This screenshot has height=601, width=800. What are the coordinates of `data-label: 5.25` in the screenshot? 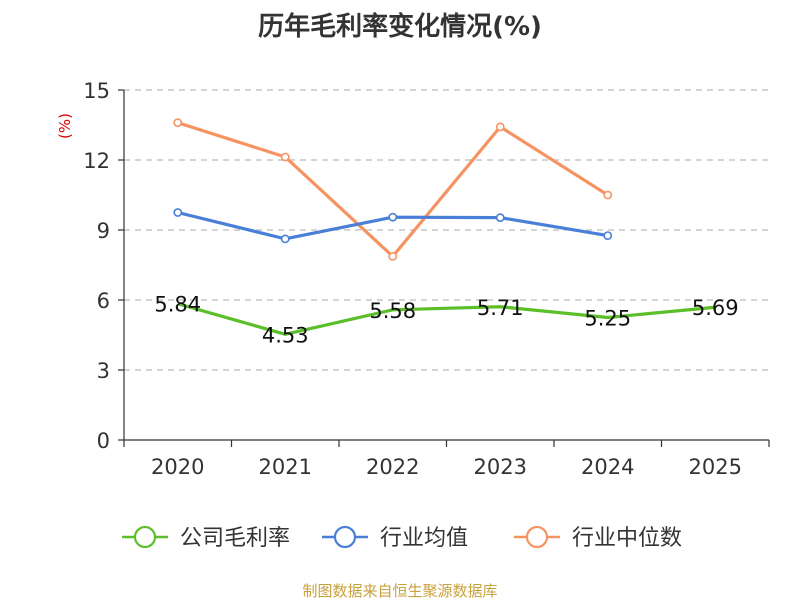 It's located at (607, 319).